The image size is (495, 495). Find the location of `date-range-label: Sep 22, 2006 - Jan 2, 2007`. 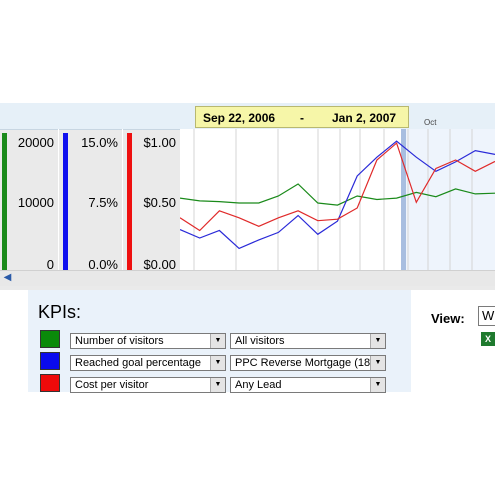

date-range-label: Sep 22, 2006 - Jan 2, 2007 is located at coordinates (302, 117).